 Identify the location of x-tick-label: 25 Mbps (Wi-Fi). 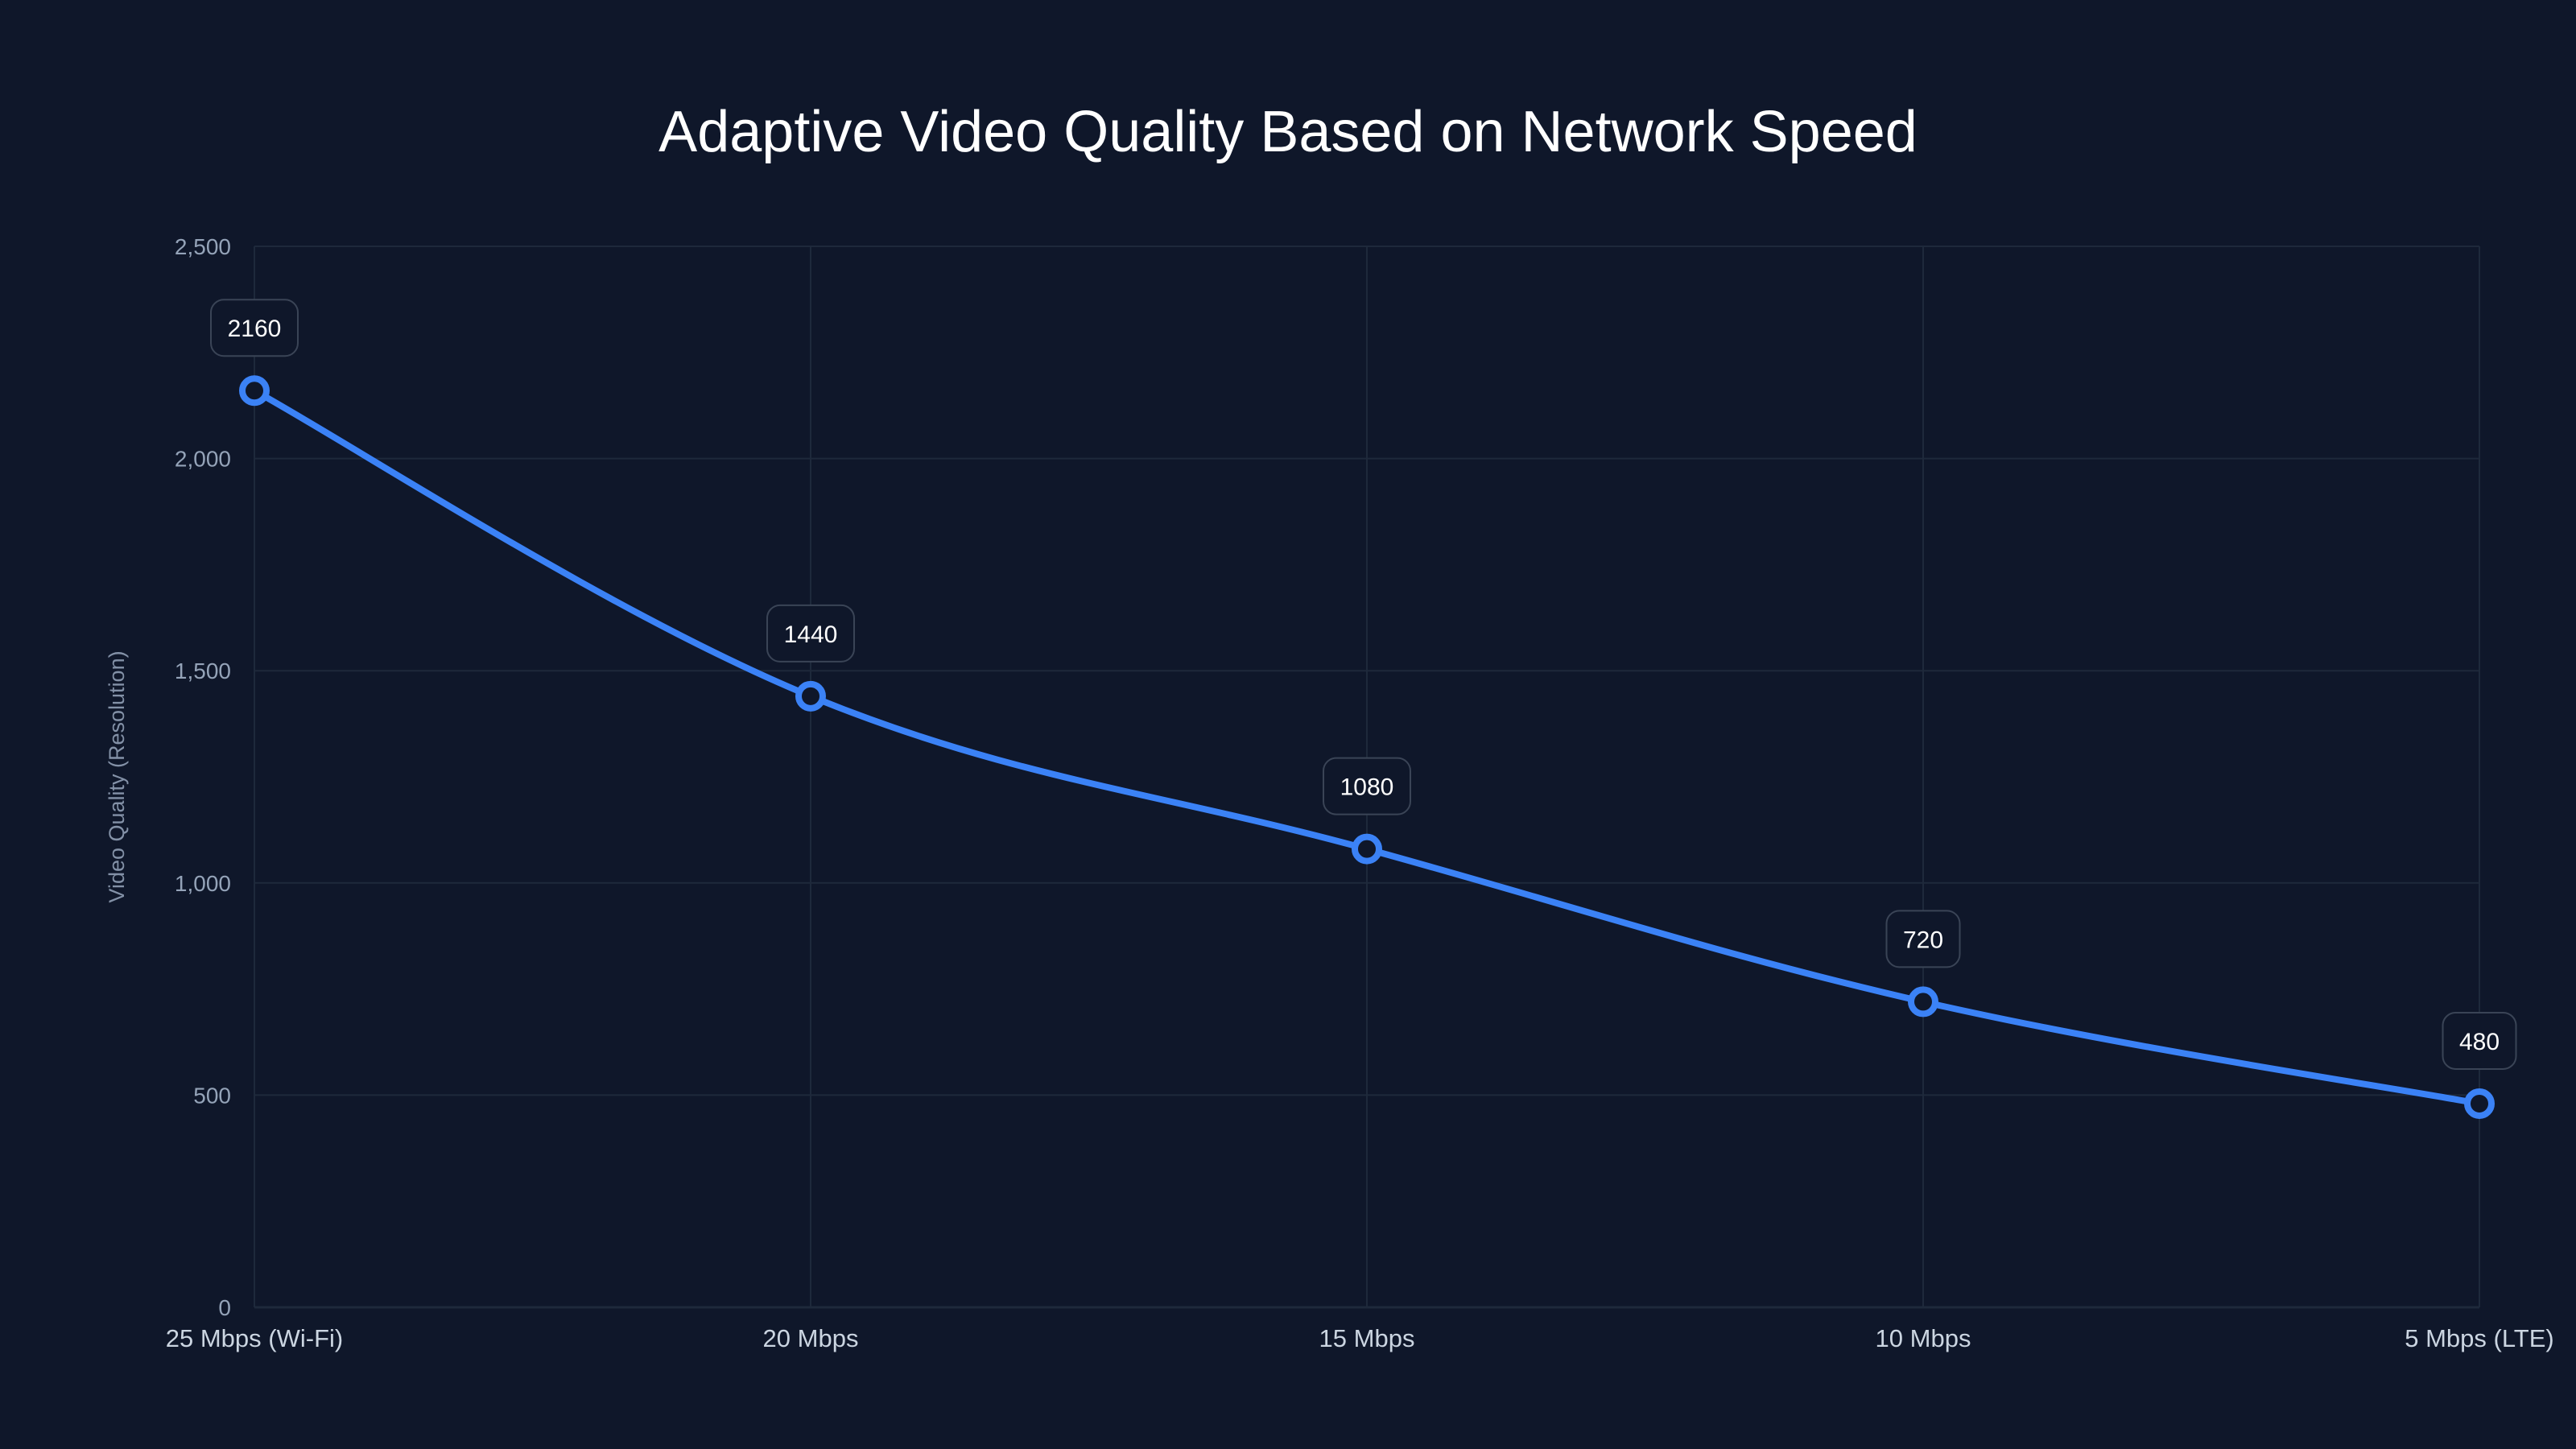
(254, 1338).